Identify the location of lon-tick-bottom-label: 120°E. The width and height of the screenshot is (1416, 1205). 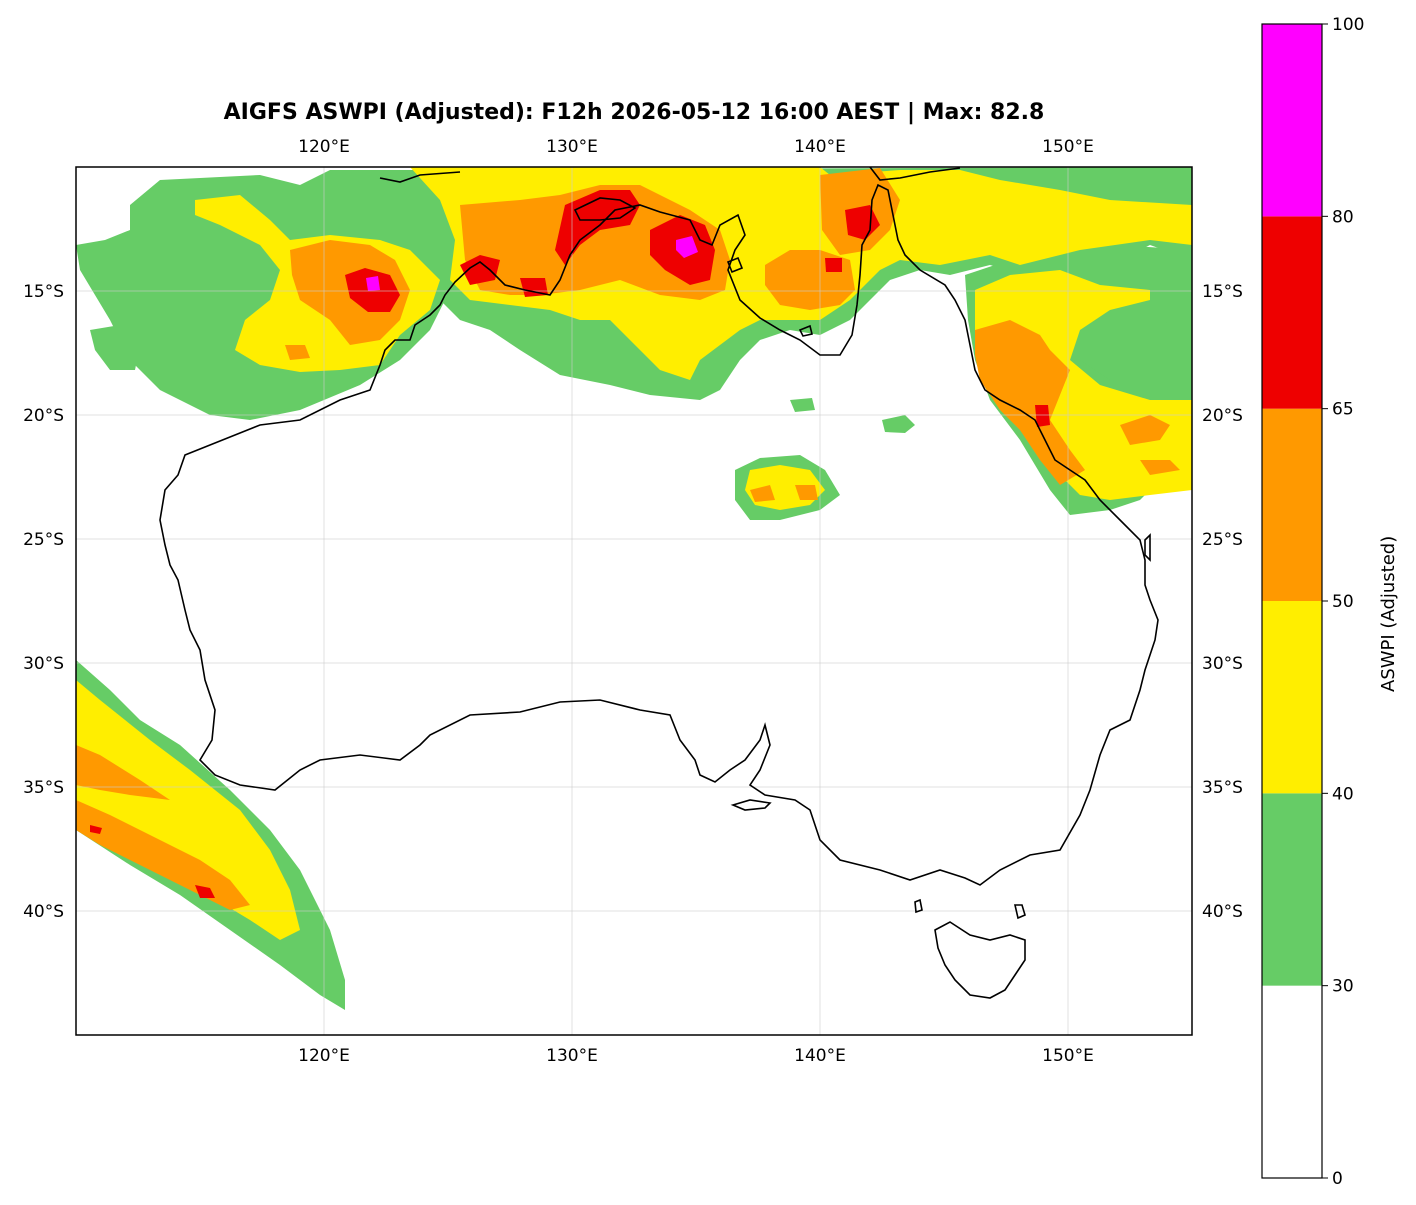
(324, 1056).